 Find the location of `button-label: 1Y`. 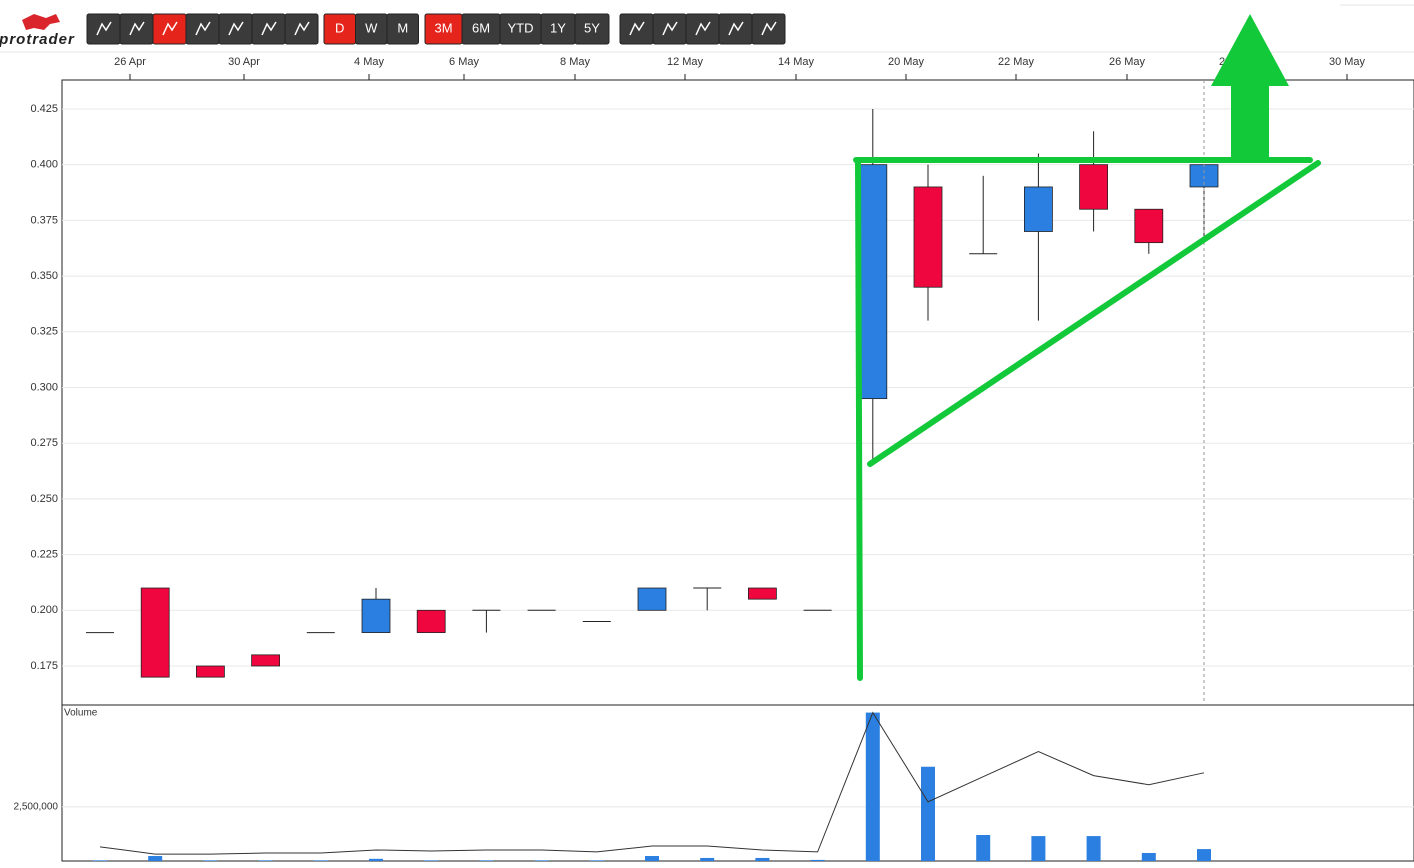

button-label: 1Y is located at coordinates (558, 27).